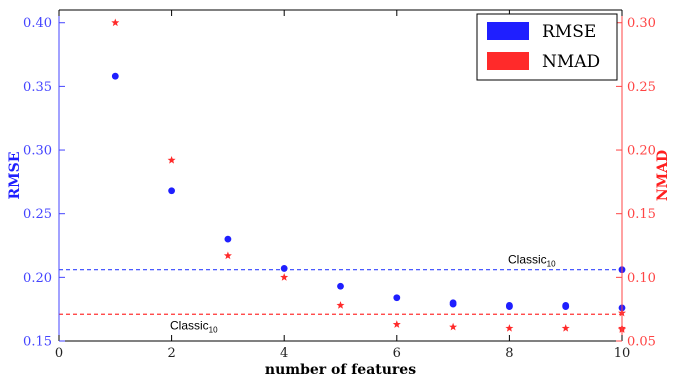 The height and width of the screenshot is (378, 675). I want to click on x-tick-label: 4, so click(284, 353).